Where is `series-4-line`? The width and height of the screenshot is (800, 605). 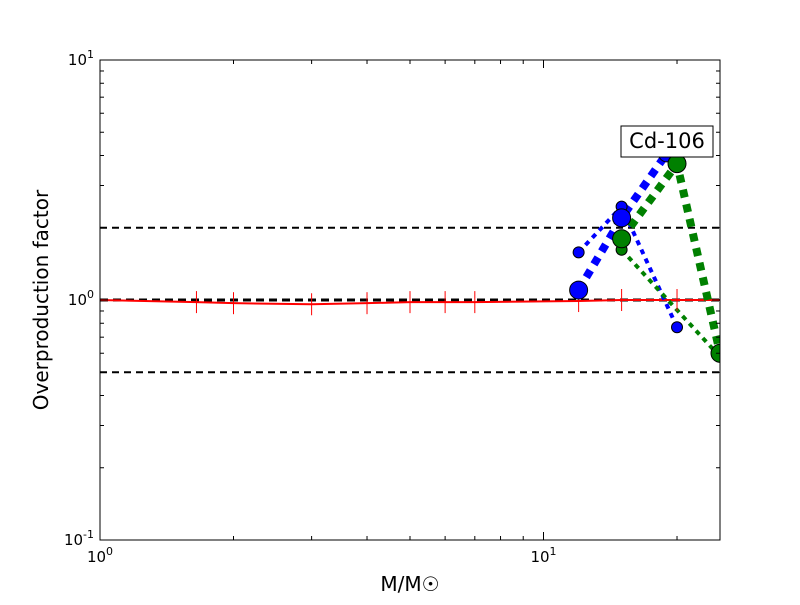 series-4-line is located at coordinates (670, 303).